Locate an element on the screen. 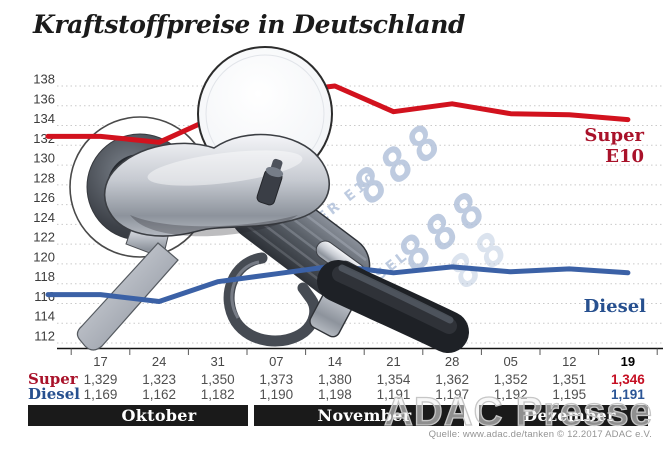  y-axis-label-122: 122 is located at coordinates (44, 237).